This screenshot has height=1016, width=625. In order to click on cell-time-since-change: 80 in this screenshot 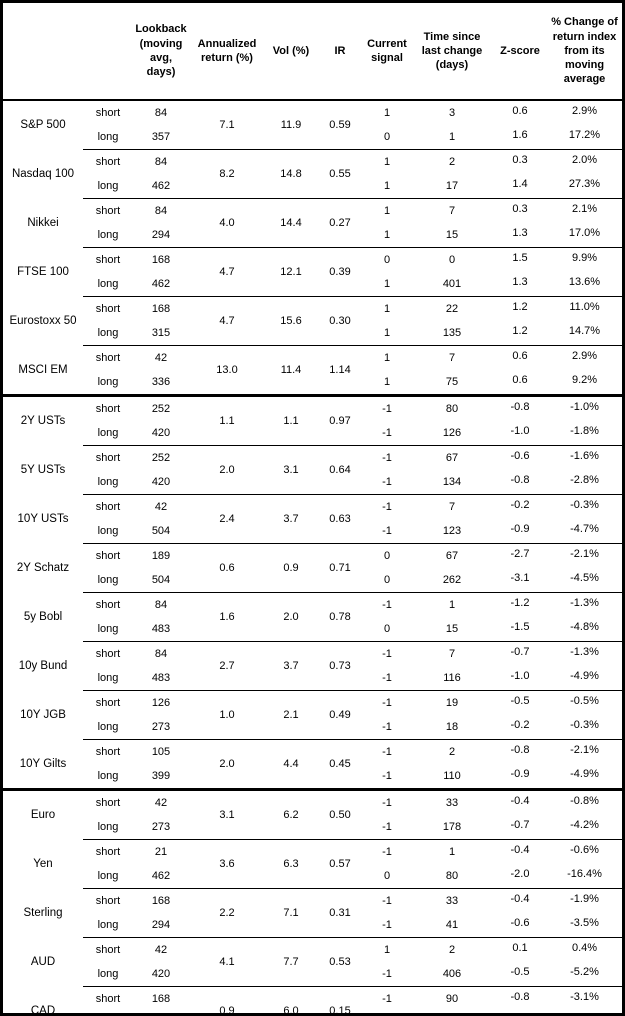, I will do `click(452, 407)`.